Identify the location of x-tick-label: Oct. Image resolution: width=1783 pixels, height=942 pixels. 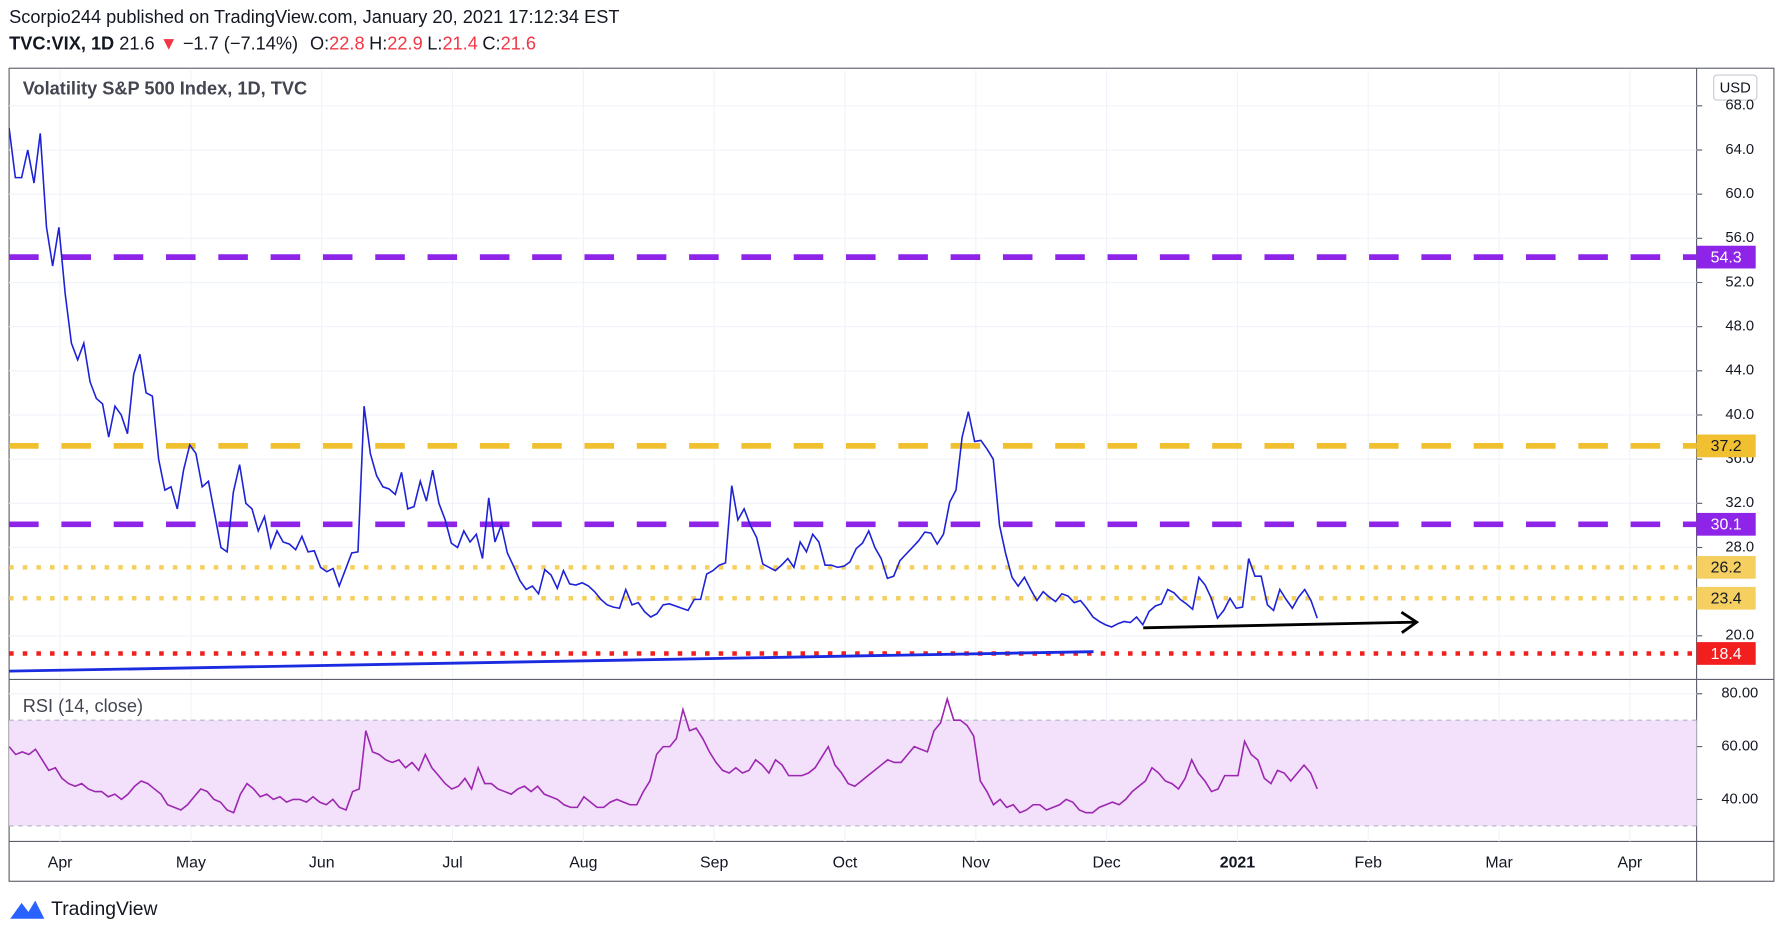
(845, 862).